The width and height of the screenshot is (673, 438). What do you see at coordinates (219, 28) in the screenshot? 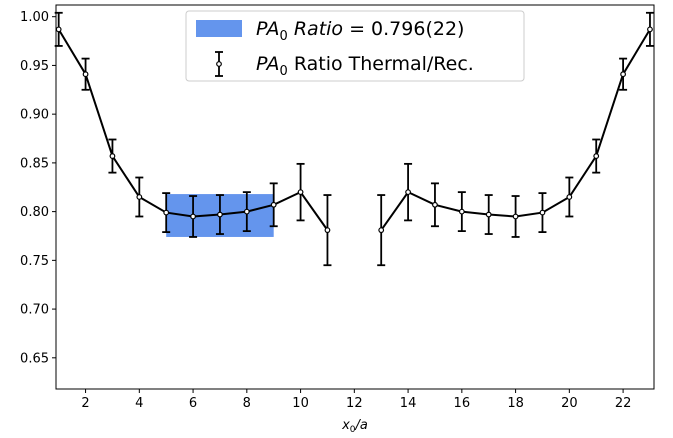
I see `legend-swatch-band` at bounding box center [219, 28].